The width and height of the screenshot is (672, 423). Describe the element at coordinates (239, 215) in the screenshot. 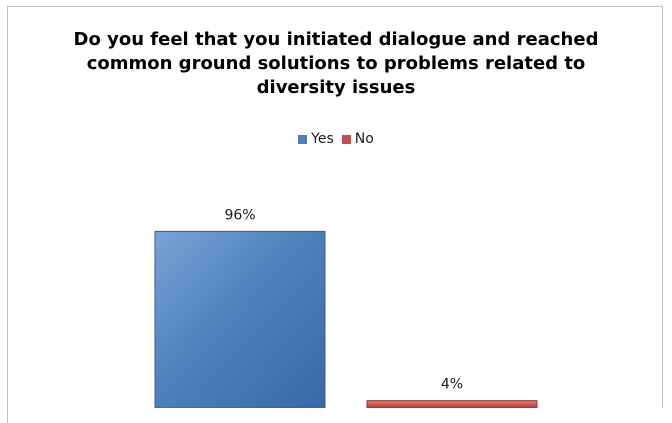

I see `data-label-yes: 96%` at that location.